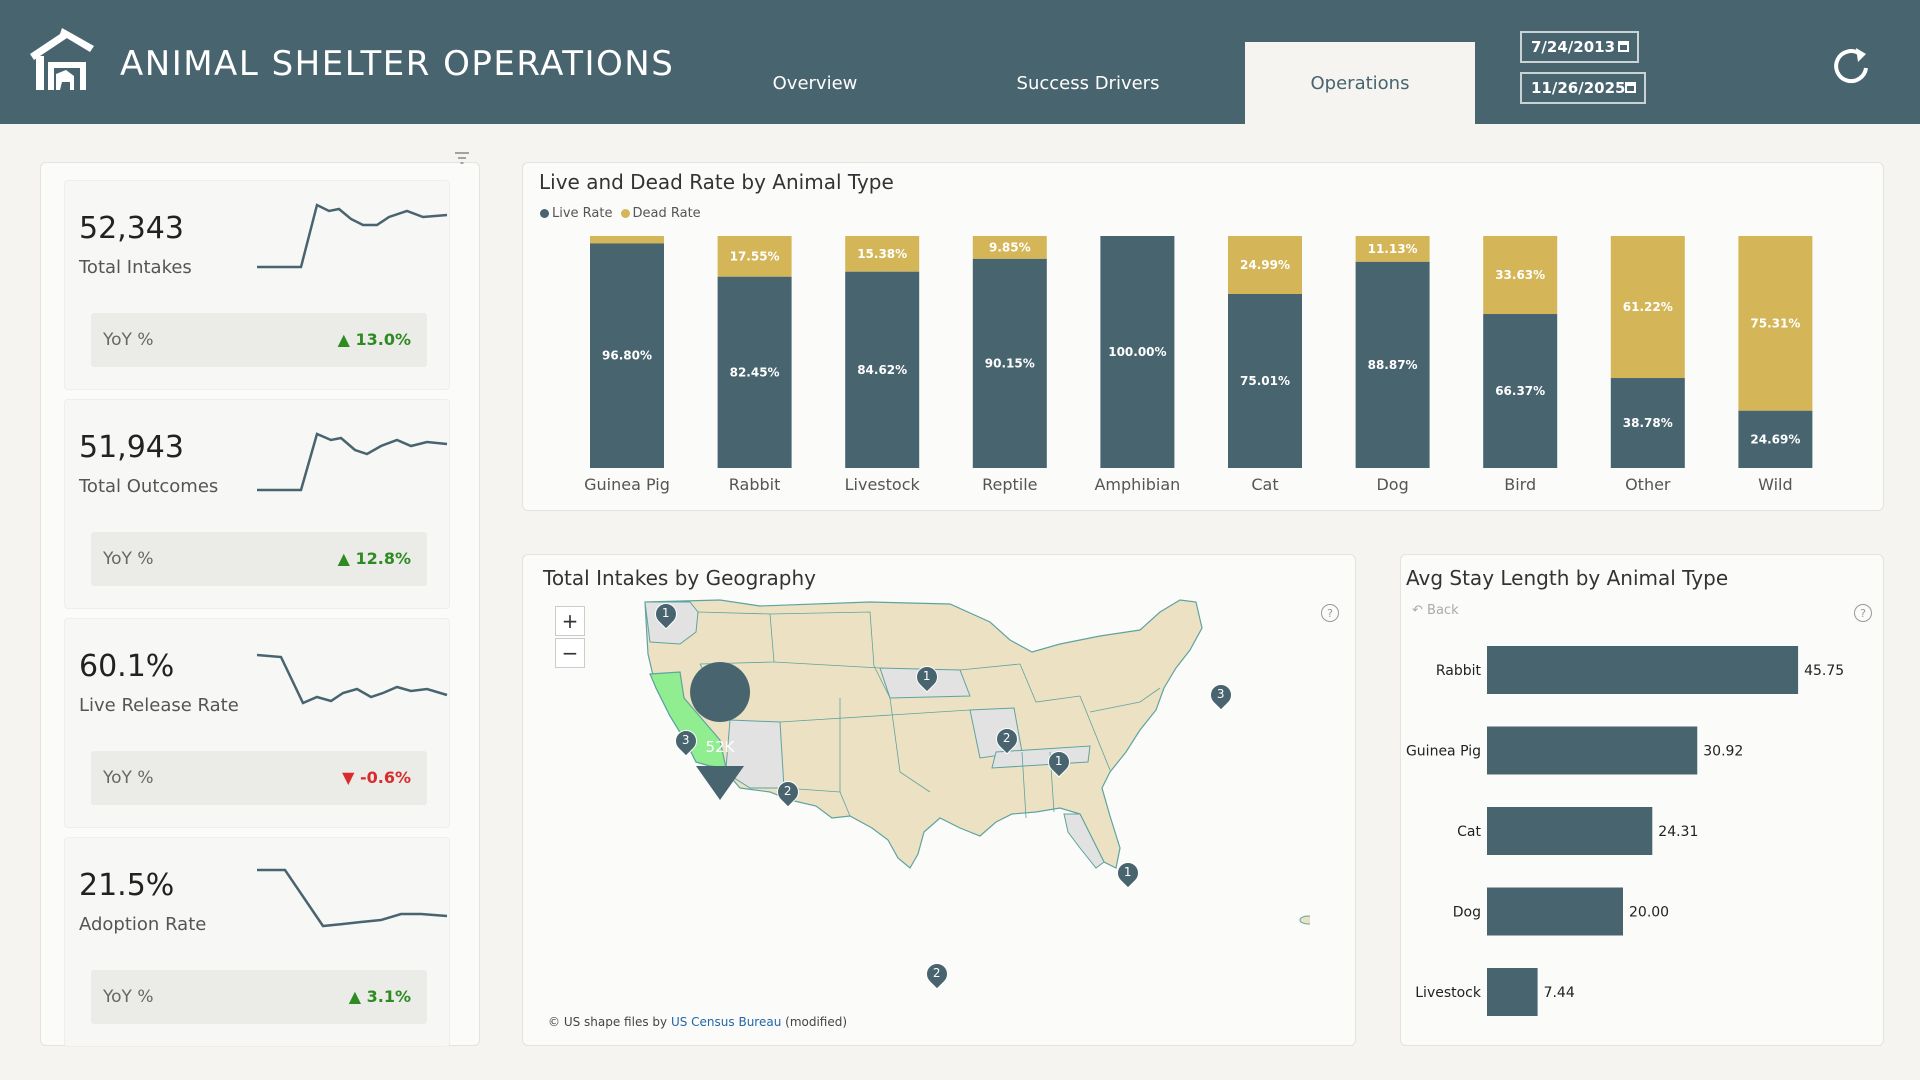 The height and width of the screenshot is (1080, 1920). Describe the element at coordinates (1723, 752) in the screenshot. I see `data-label: 30.92` at that location.